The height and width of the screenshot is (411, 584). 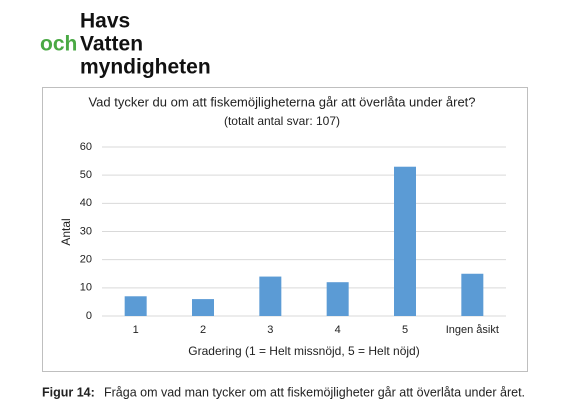 I want to click on x-tick-label: 1, so click(x=136, y=330).